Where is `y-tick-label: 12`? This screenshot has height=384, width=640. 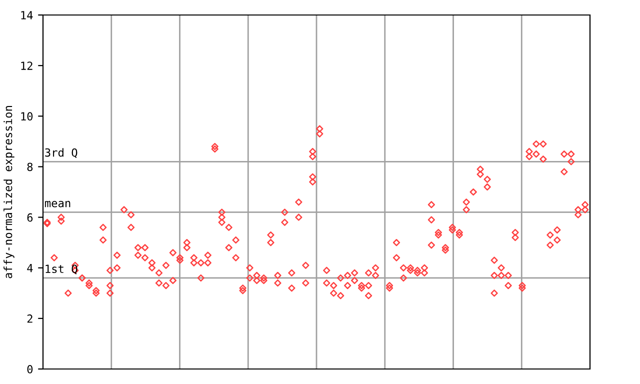 y-tick-label: 12 is located at coordinates (26, 66).